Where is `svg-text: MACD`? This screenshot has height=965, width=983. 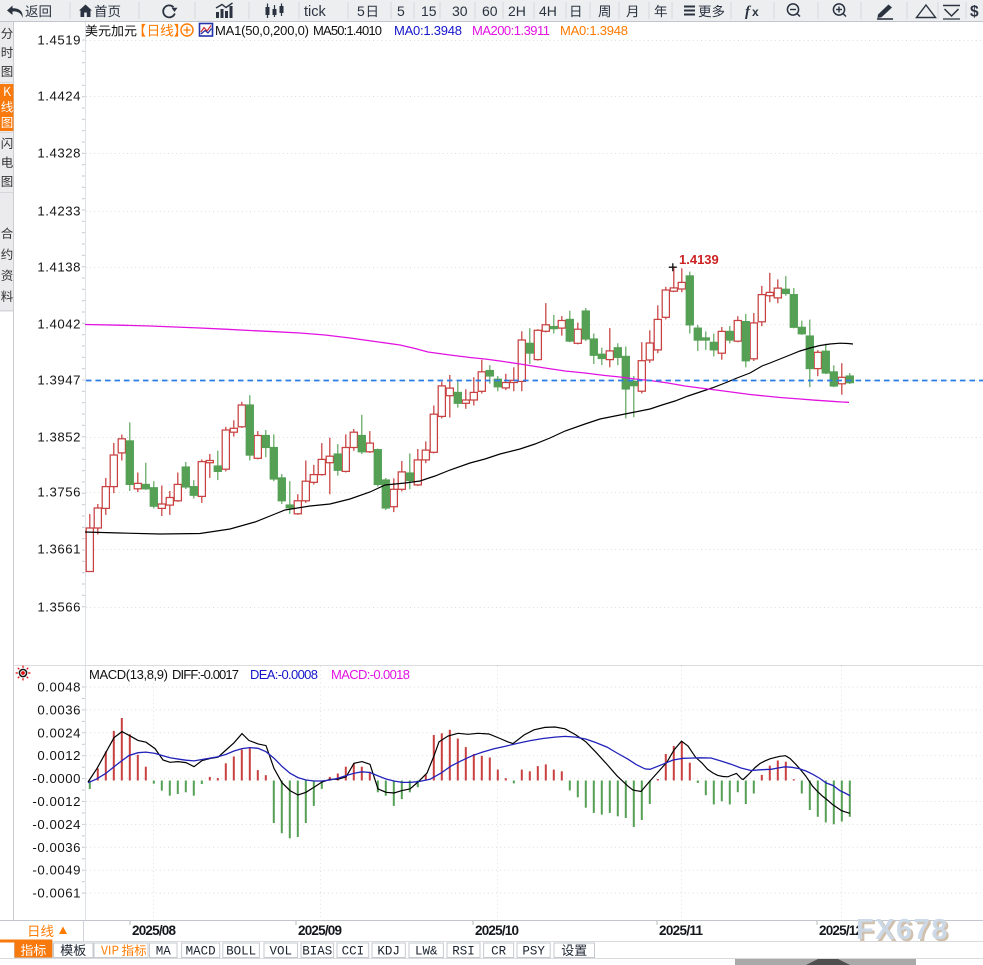 svg-text: MACD is located at coordinates (201, 952).